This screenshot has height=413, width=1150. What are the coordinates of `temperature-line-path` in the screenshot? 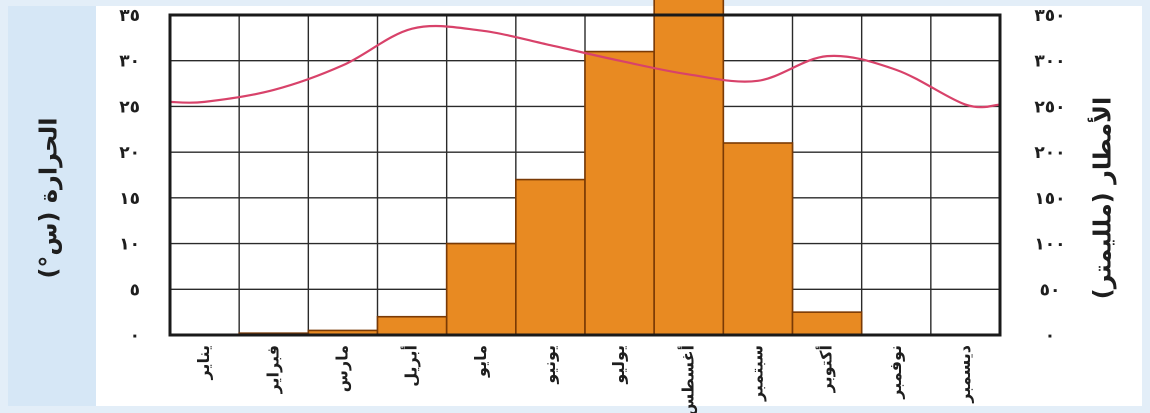 It's located at (585, 66).